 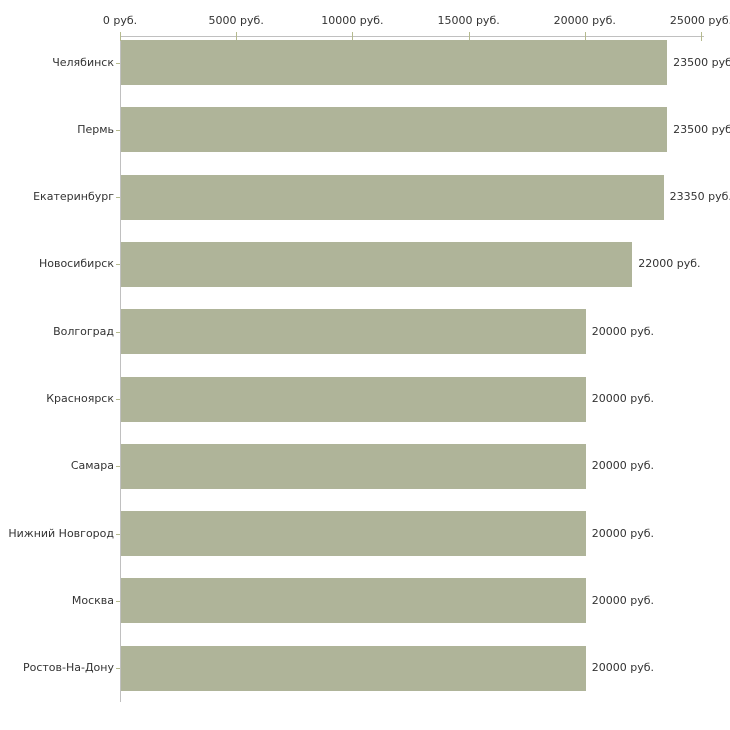 What do you see at coordinates (92, 600) in the screenshot?
I see `category-label: Москва` at bounding box center [92, 600].